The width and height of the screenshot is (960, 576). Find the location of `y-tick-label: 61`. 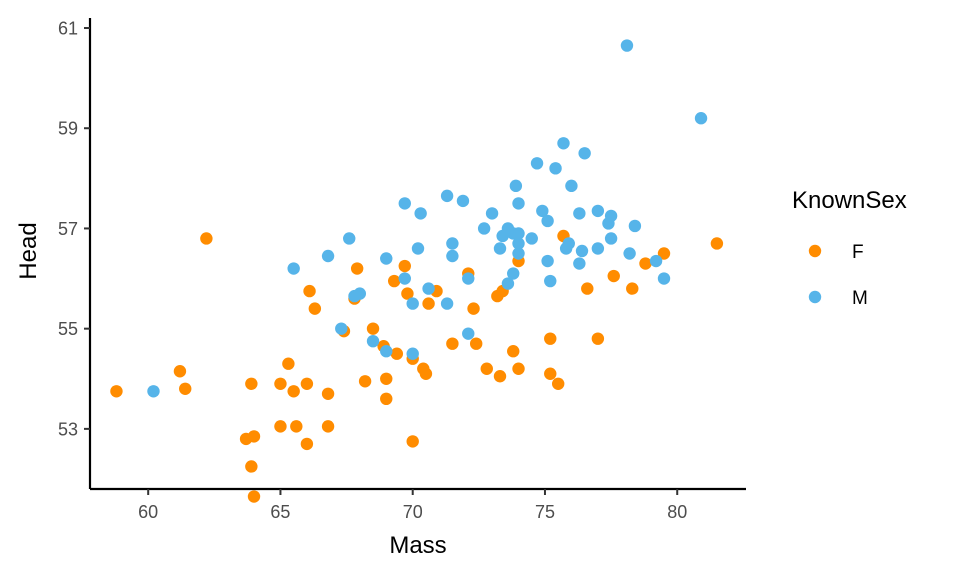

y-tick-label: 61 is located at coordinates (68, 29).